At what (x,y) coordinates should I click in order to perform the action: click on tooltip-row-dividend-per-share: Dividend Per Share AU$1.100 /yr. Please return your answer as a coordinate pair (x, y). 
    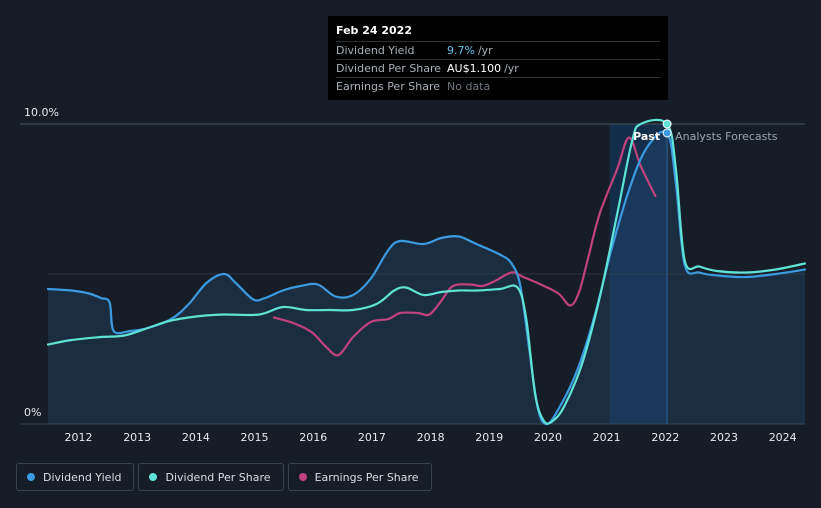
    Looking at the image, I should click on (498, 68).